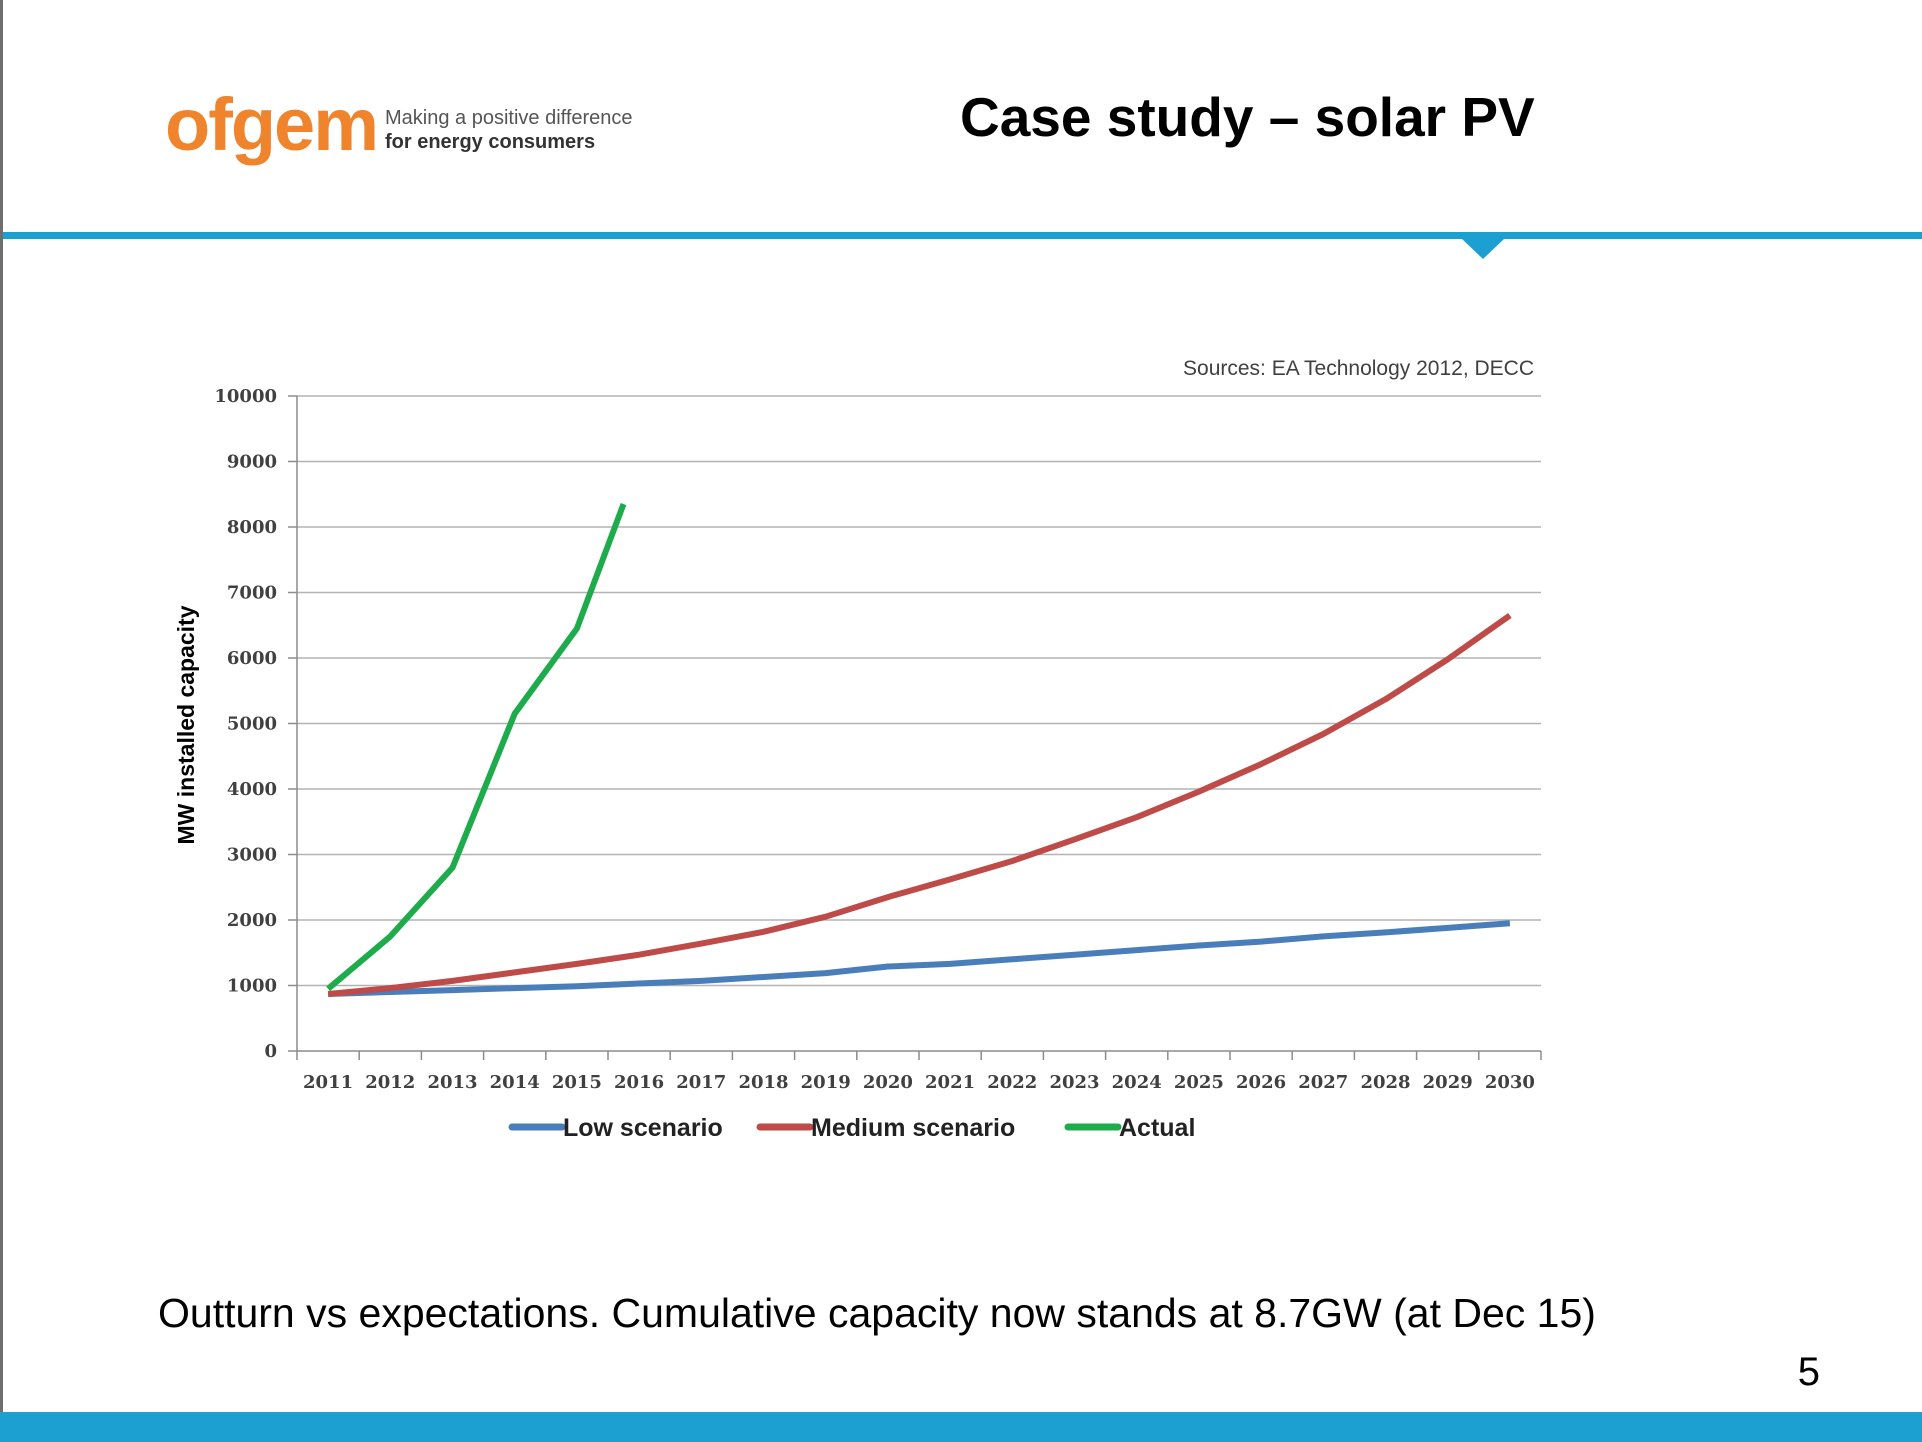  Describe the element at coordinates (639, 1082) in the screenshot. I see `x-tick-label: 2016` at that location.